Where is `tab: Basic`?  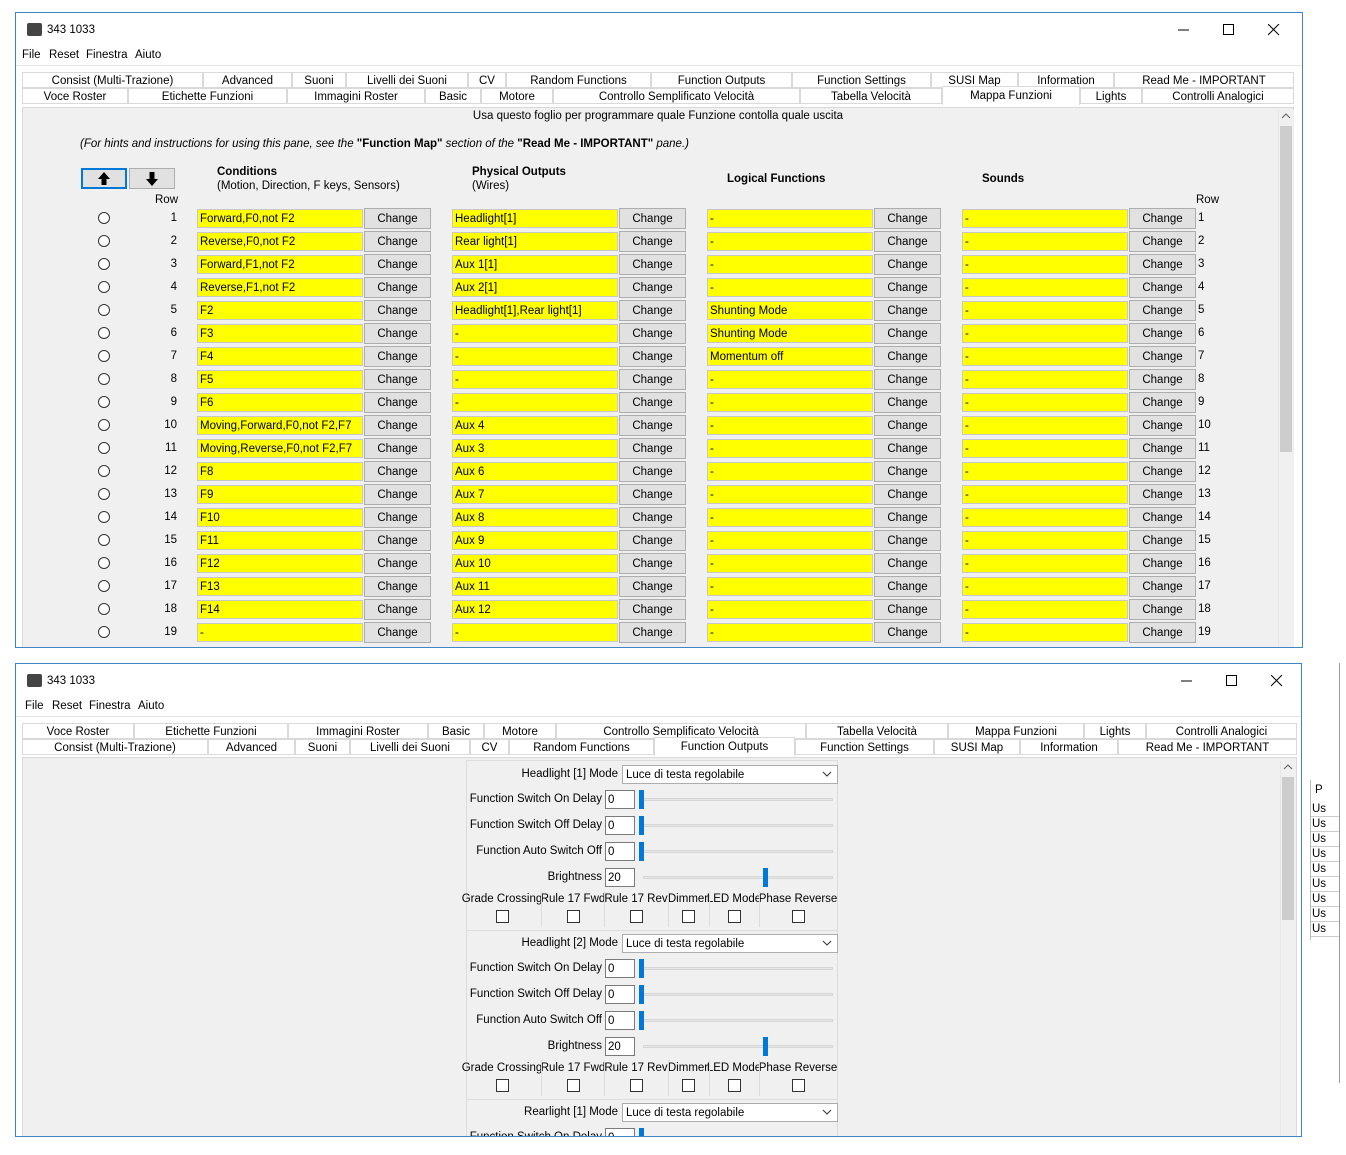 tab: Basic is located at coordinates (453, 96).